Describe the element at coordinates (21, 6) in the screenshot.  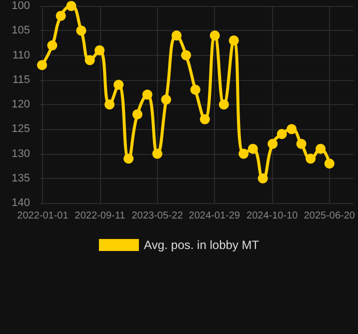
I see `y-tick-label: 100` at that location.